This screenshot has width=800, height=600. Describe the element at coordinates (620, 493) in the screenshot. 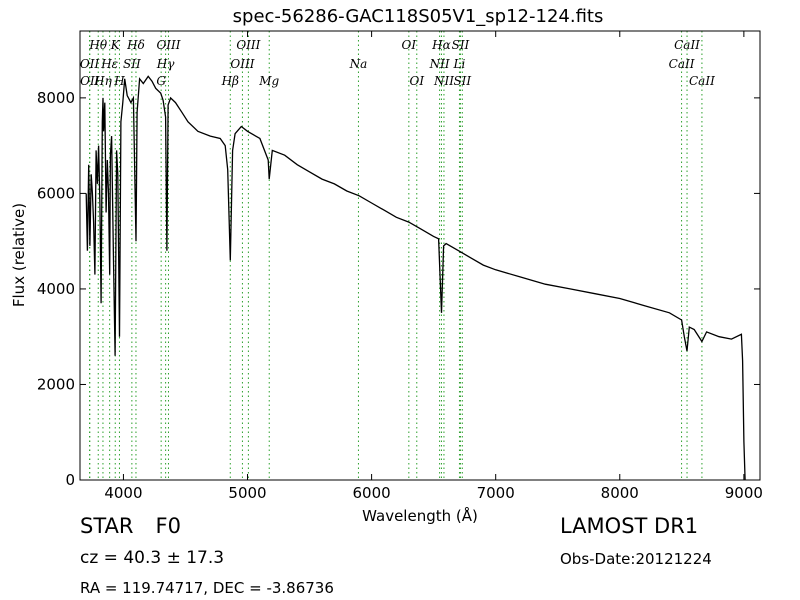

I see `x-tick-label-4: 8000` at that location.